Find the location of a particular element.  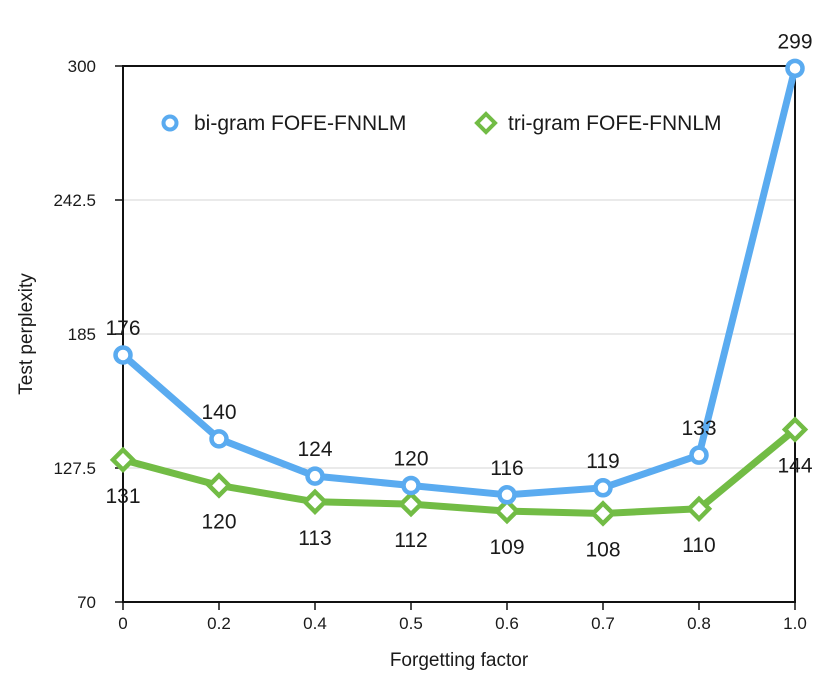

data-label-bigram: 124 is located at coordinates (314, 449).